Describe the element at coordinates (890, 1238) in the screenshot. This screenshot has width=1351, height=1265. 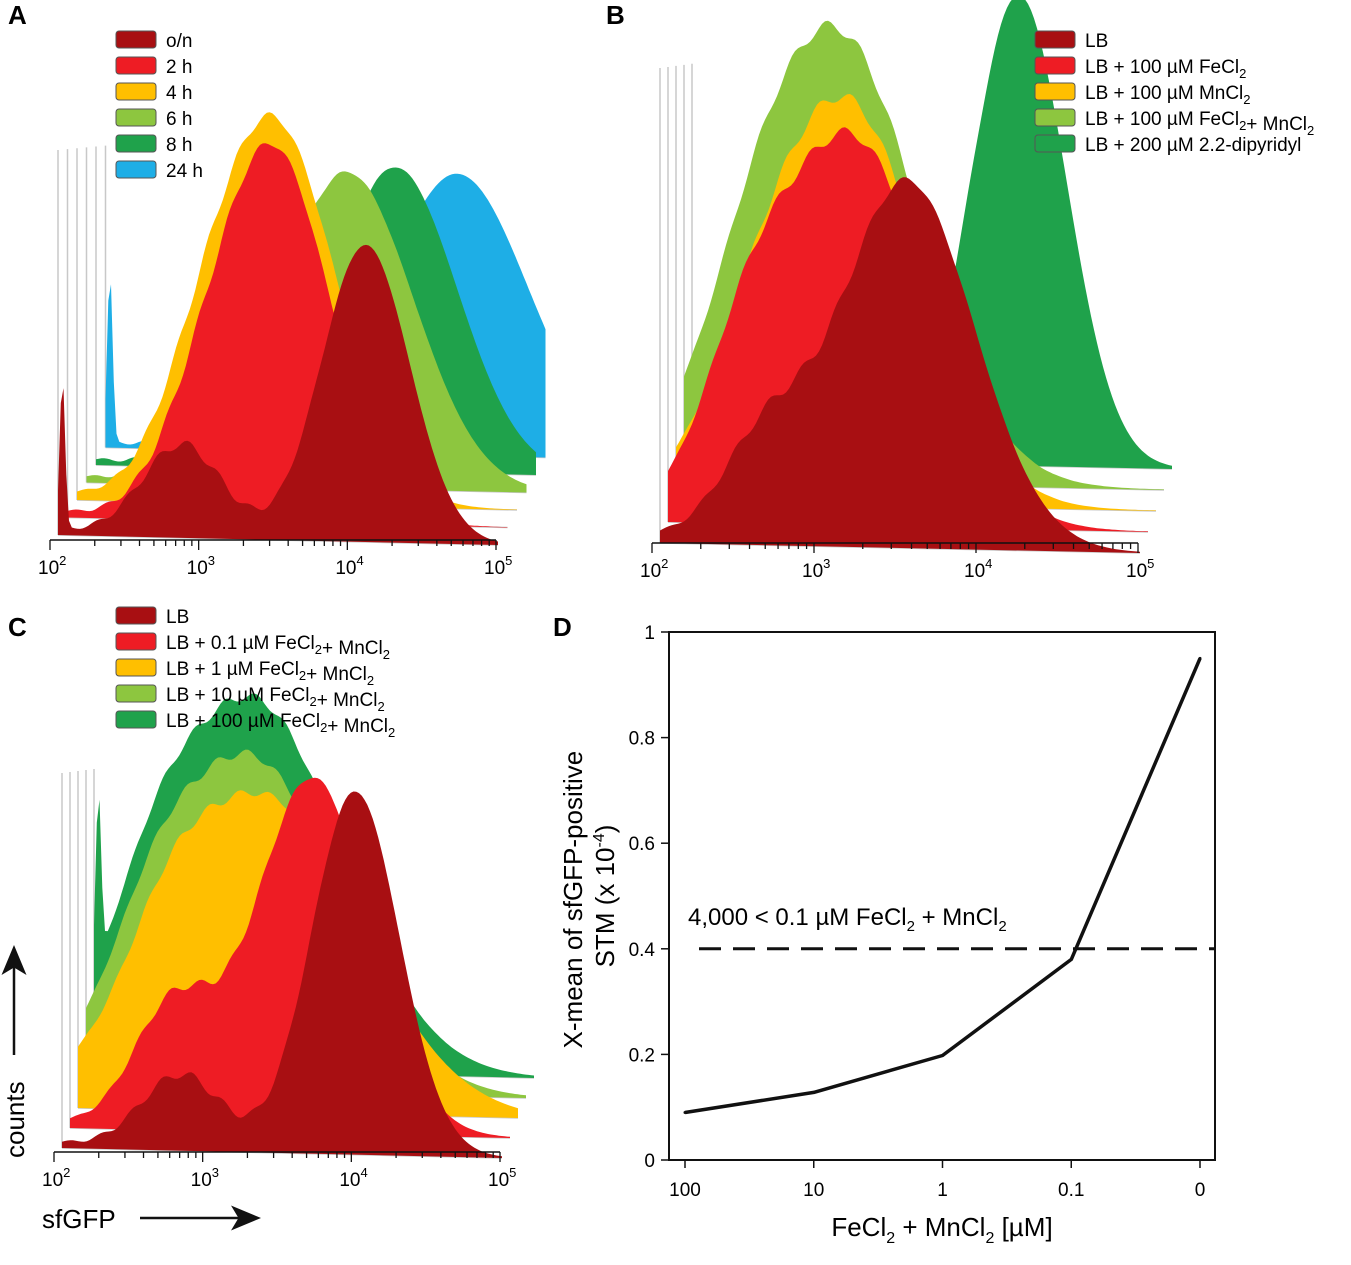
I see `xlabel-sub-1: 2` at that location.